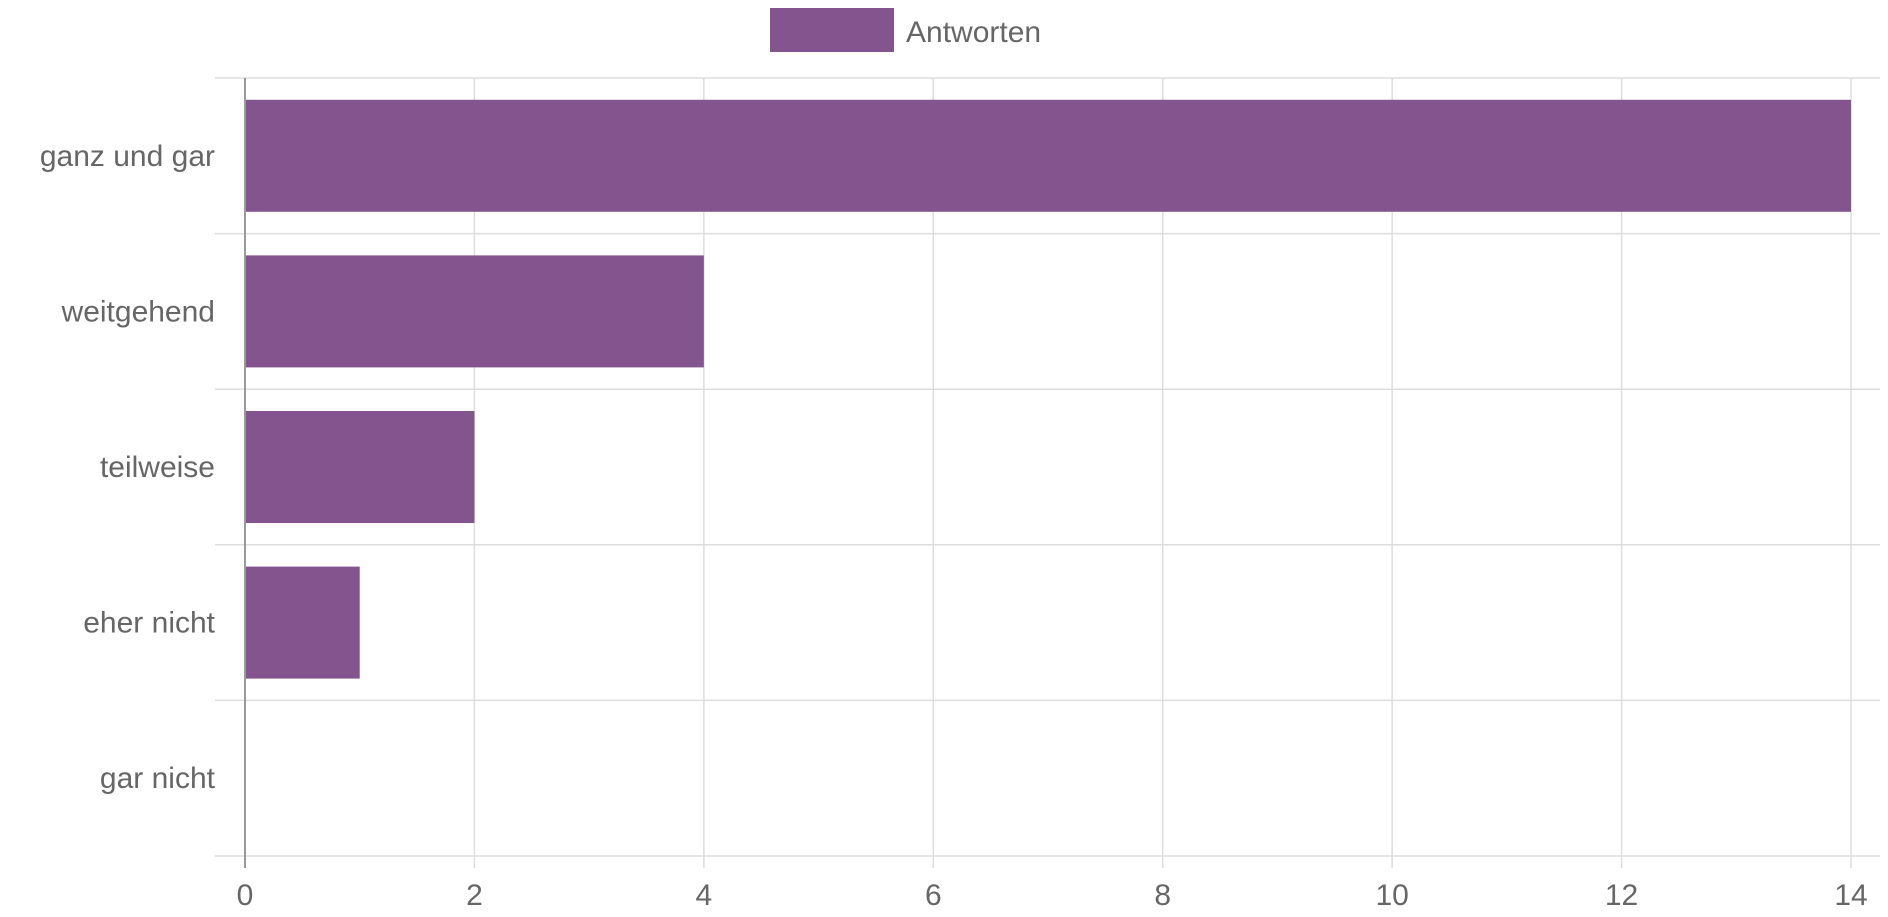 This screenshot has height=917, width=1888. I want to click on legend: Antworten, so click(905, 30).